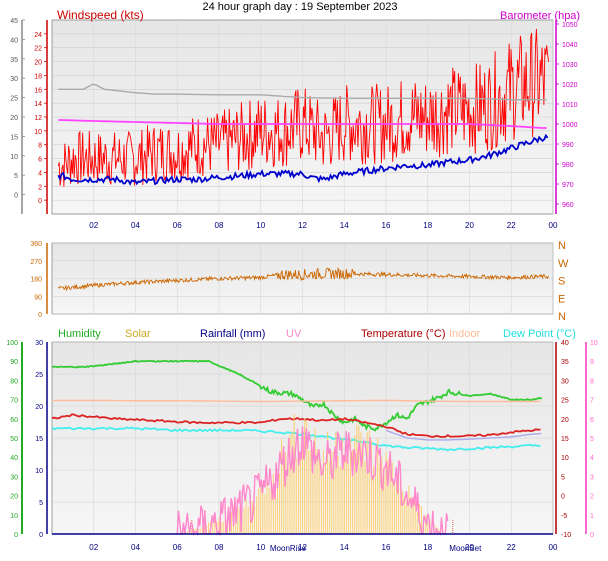 This screenshot has height=561, width=608. Describe the element at coordinates (570, 25) in the screenshot. I see `tick-label: 1050` at that location.